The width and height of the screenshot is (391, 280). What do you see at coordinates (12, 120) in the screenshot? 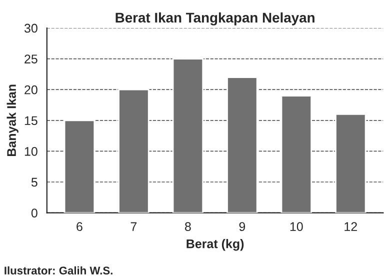
I see `y-axis-title: Banyak Ikan` at bounding box center [12, 120].